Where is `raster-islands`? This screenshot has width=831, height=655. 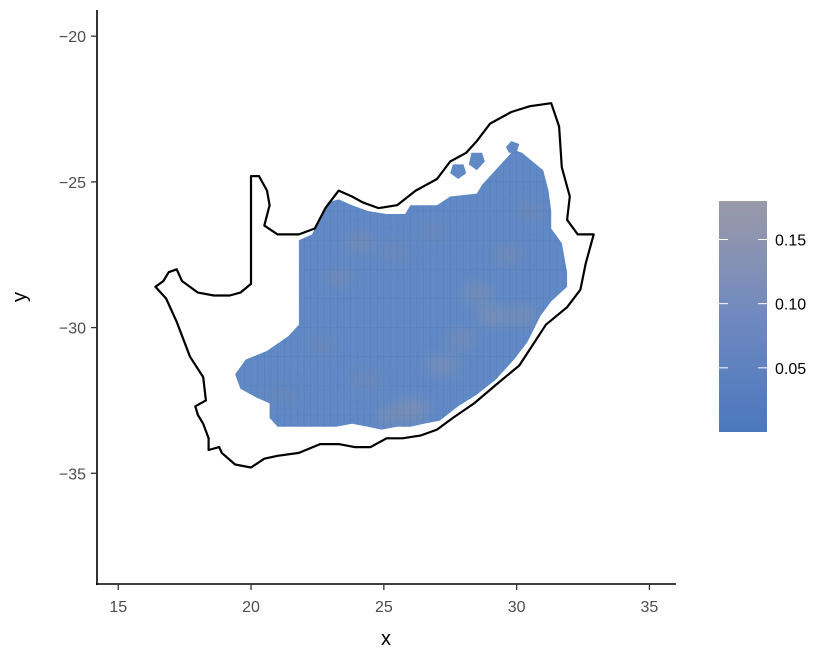 raster-islands is located at coordinates (485, 160).